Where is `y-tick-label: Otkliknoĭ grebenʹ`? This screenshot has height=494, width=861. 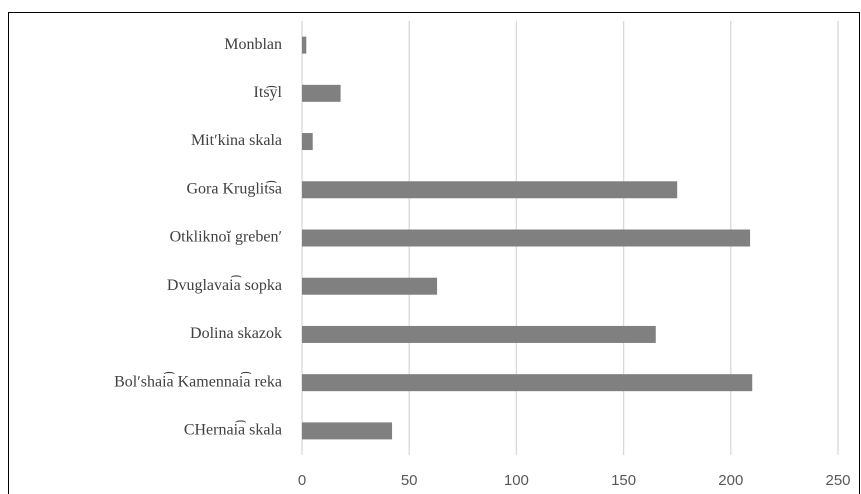
y-tick-label: Otkliknoĭ grebenʹ is located at coordinates (226, 237).